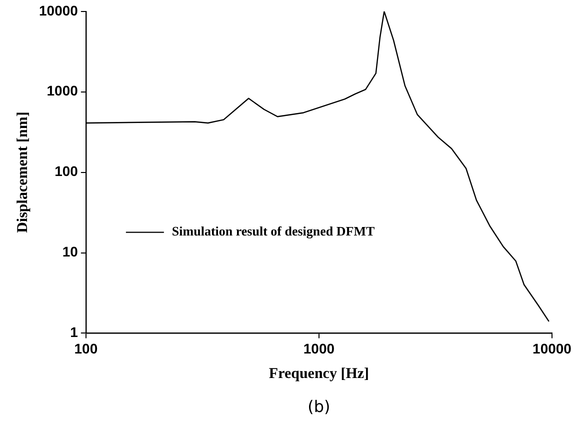 The width and height of the screenshot is (582, 427). I want to click on x-tick-label: 10000, so click(552, 348).